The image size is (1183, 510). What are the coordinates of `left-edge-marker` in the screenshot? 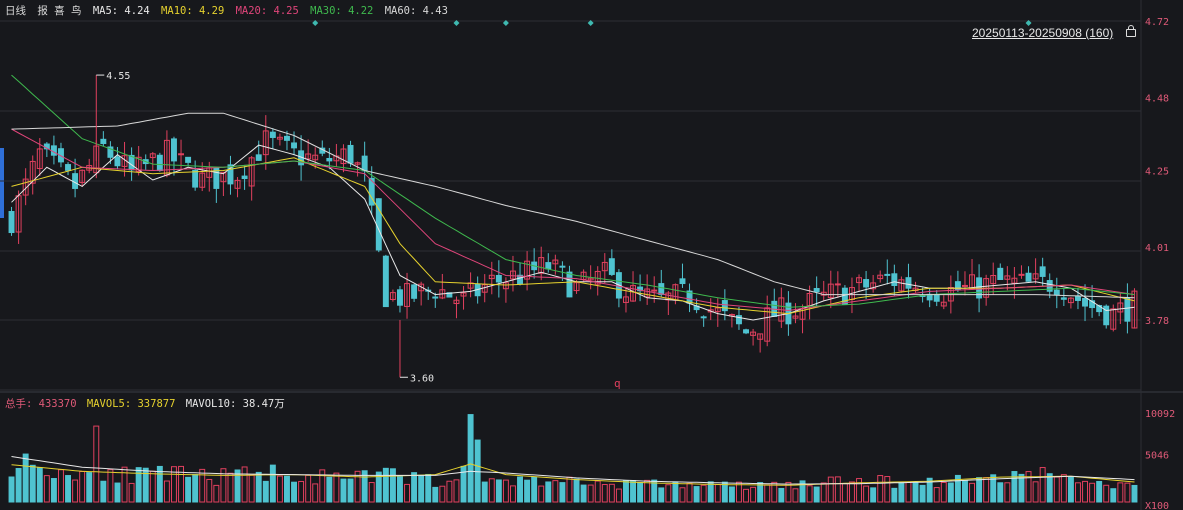 It's located at (2, 183).